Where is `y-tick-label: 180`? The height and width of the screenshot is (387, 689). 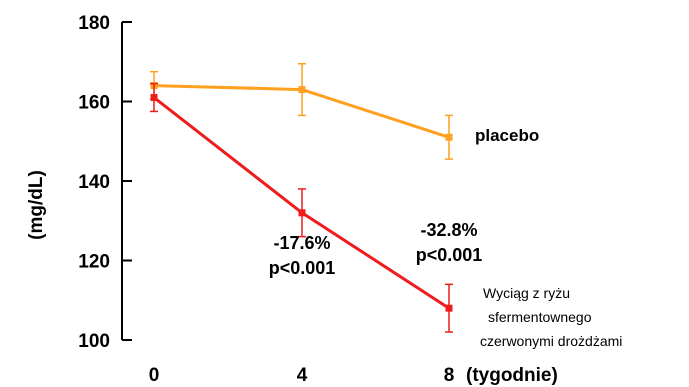 y-tick-label: 180 is located at coordinates (94, 23).